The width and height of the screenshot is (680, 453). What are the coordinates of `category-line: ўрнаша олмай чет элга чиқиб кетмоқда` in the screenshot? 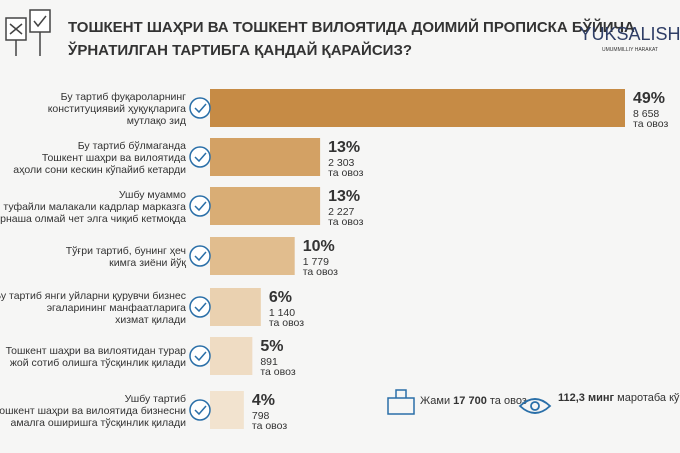 It's located at (93, 219).